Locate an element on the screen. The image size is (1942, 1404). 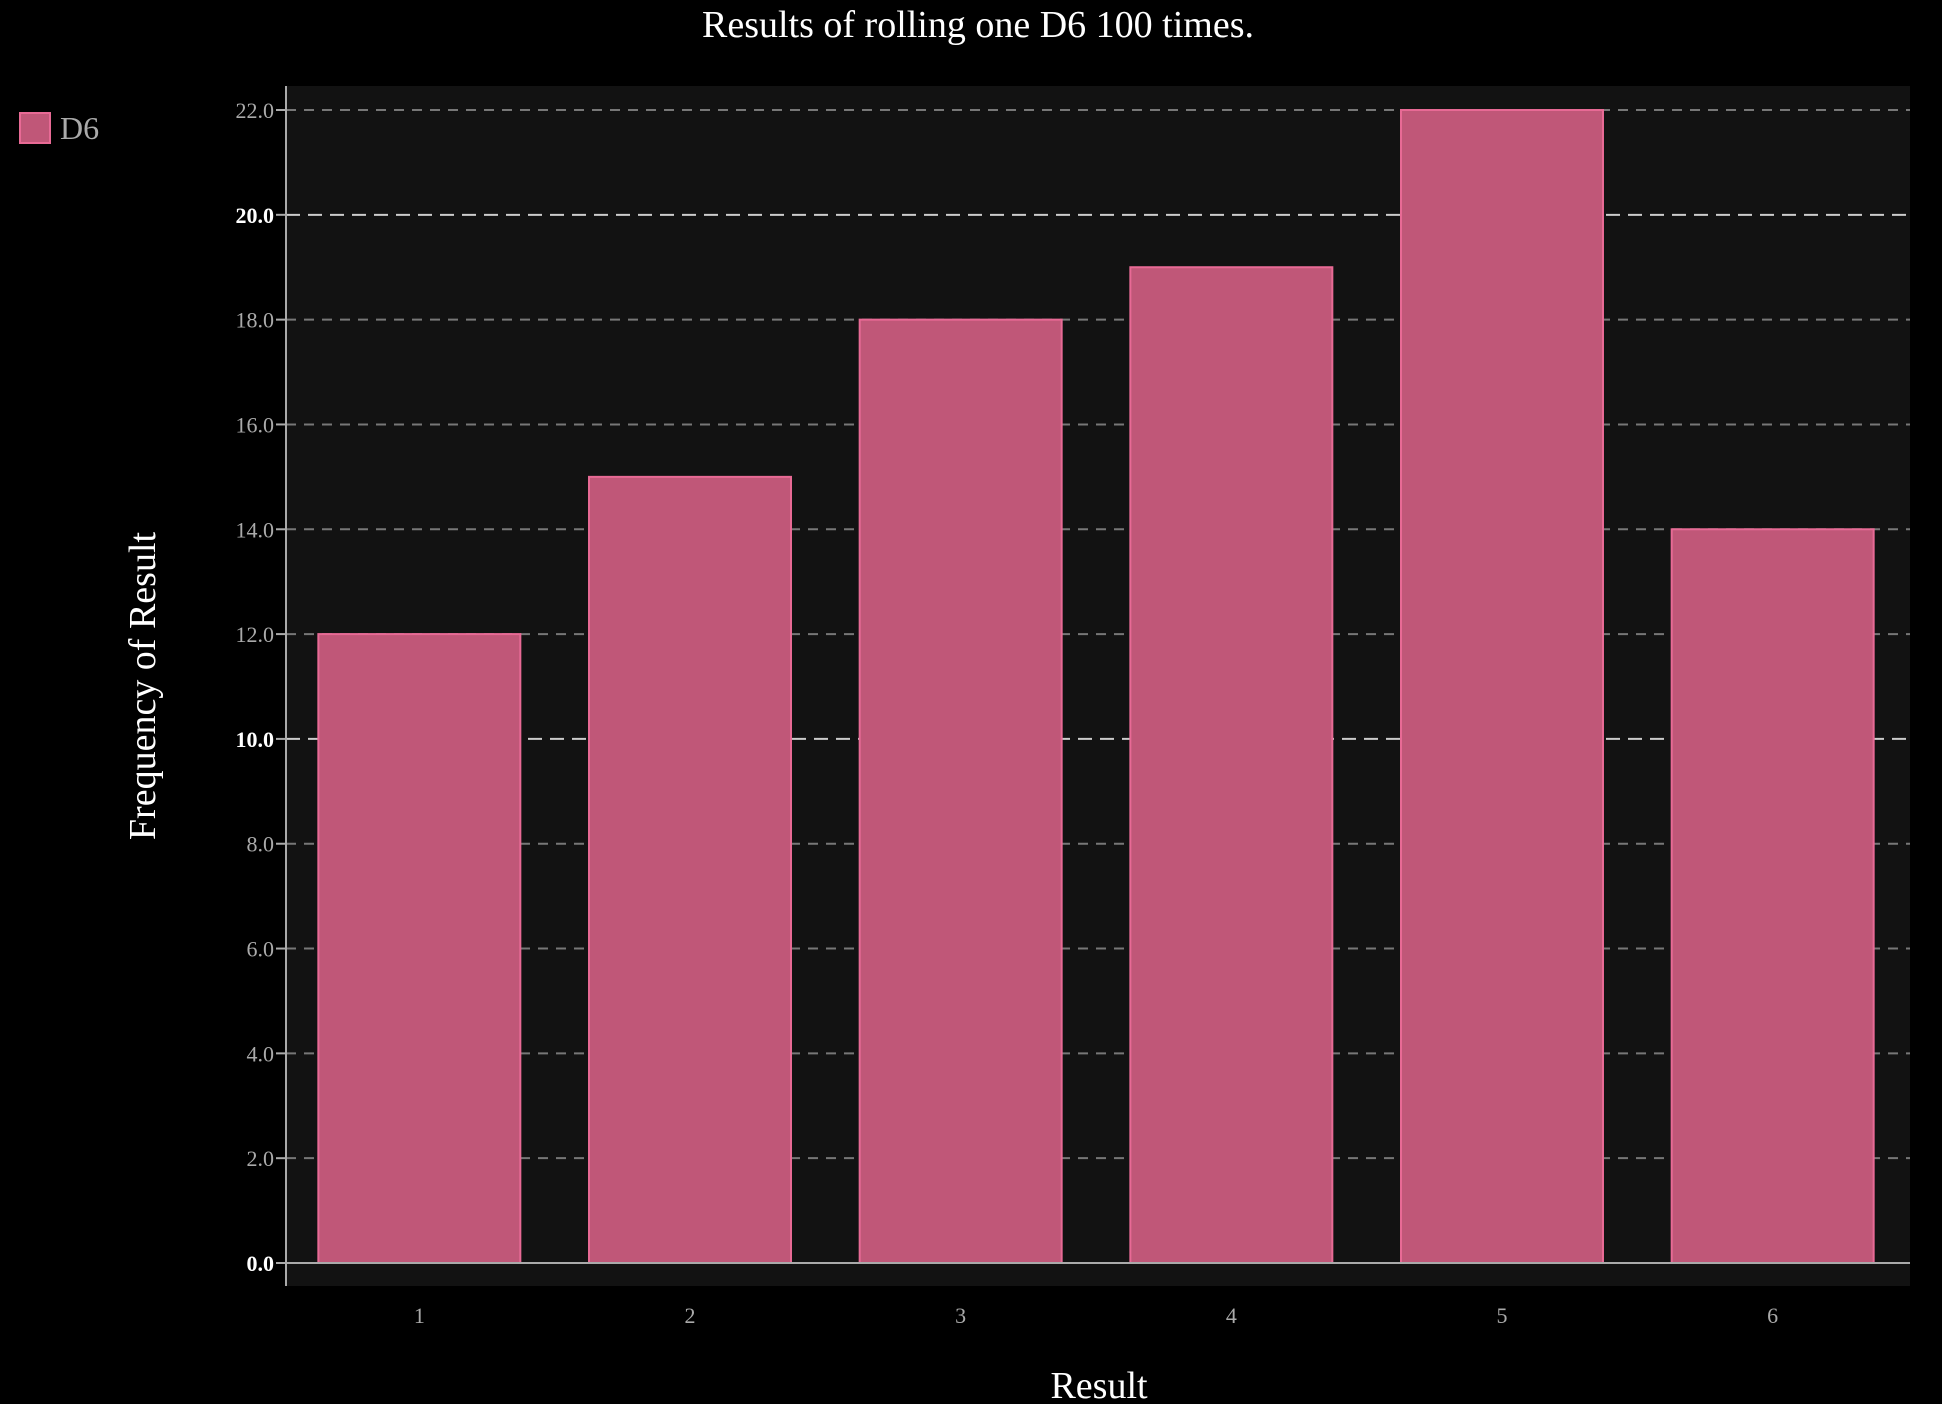
y-tick-label: 2.0 is located at coordinates (261, 1158).